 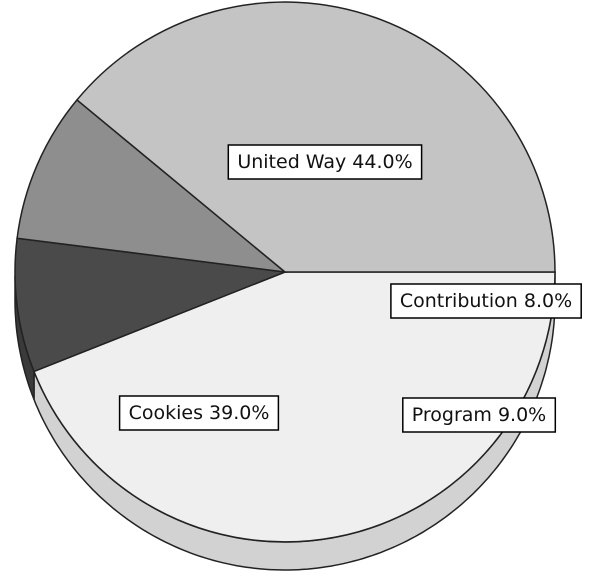 I want to click on label-box-contribution, so click(x=486, y=301).